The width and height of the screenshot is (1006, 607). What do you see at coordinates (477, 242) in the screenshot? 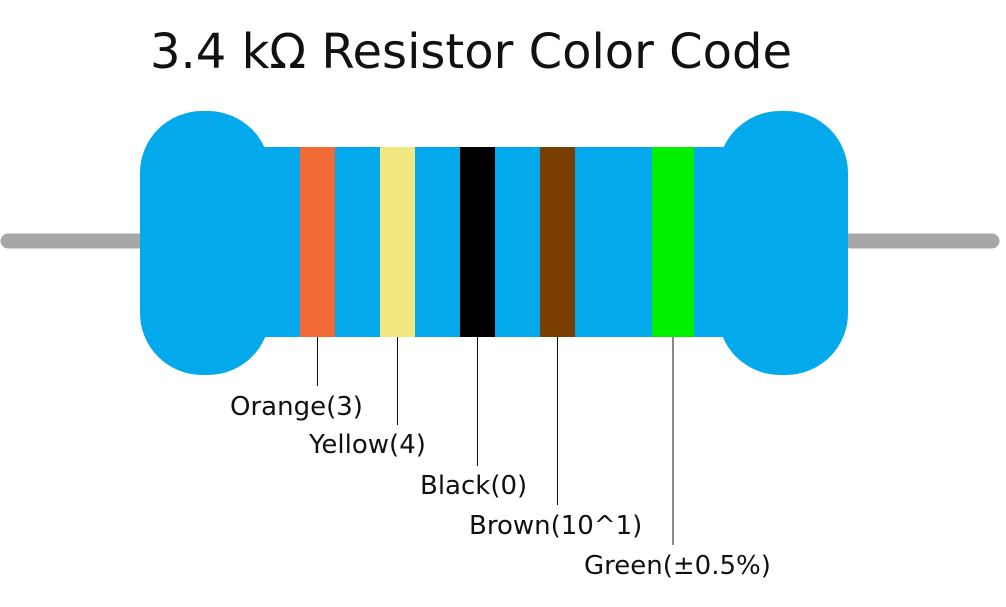
I see `band-3-black` at bounding box center [477, 242].